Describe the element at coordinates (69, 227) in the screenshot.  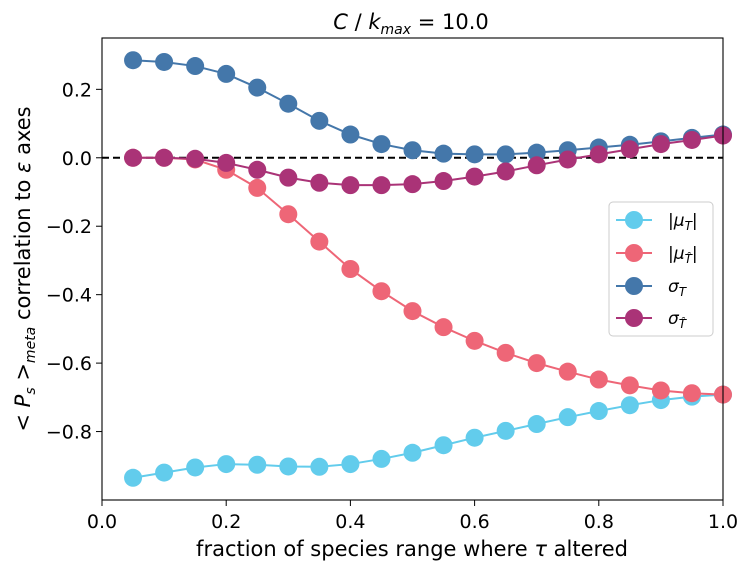
I see `y-tick-label: −0.2` at that location.